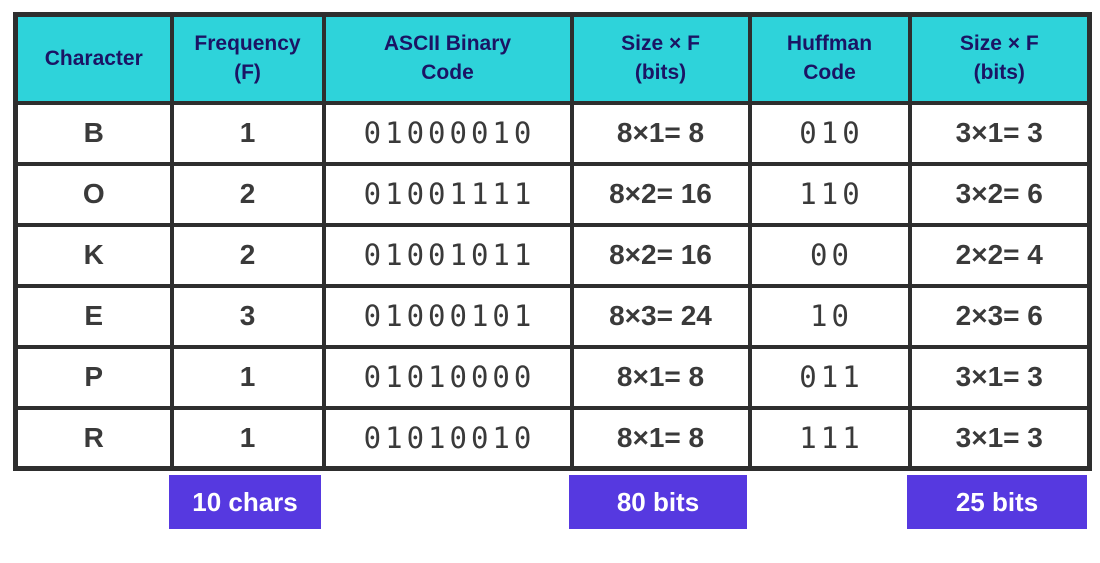  I want to click on col-header-ascii-binary-code-label: ASCII Binary Code, so click(447, 58).